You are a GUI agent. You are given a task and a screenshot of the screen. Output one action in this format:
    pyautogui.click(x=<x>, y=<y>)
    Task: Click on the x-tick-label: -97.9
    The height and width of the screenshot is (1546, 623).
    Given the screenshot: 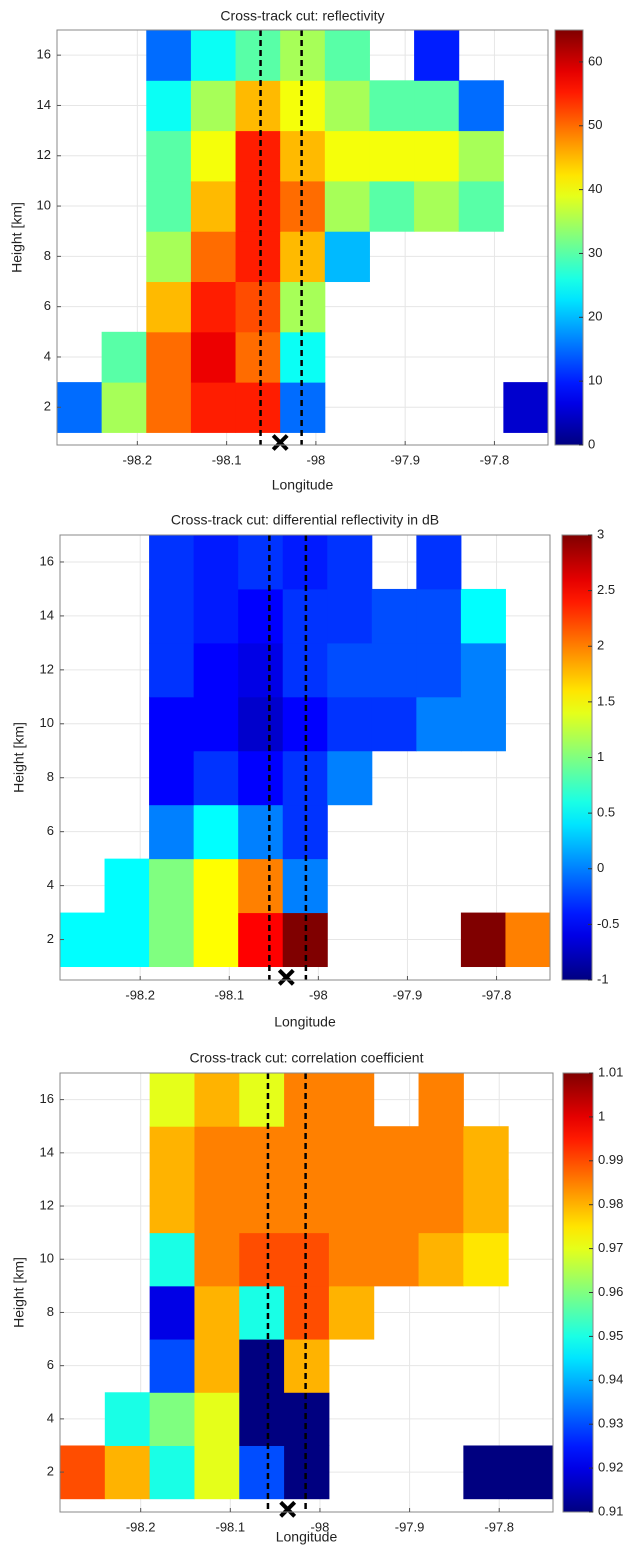 What is the action you would take?
    pyautogui.click(x=405, y=459)
    